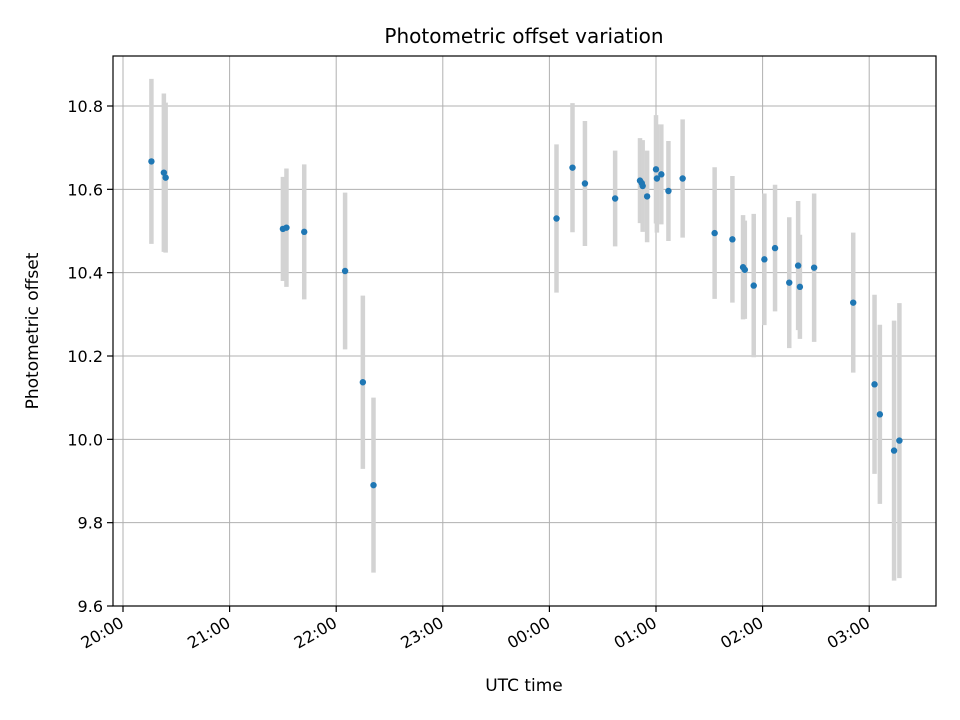 Image resolution: width=960 pixels, height=720 pixels. I want to click on y-tick-label: 10.4, so click(85, 273).